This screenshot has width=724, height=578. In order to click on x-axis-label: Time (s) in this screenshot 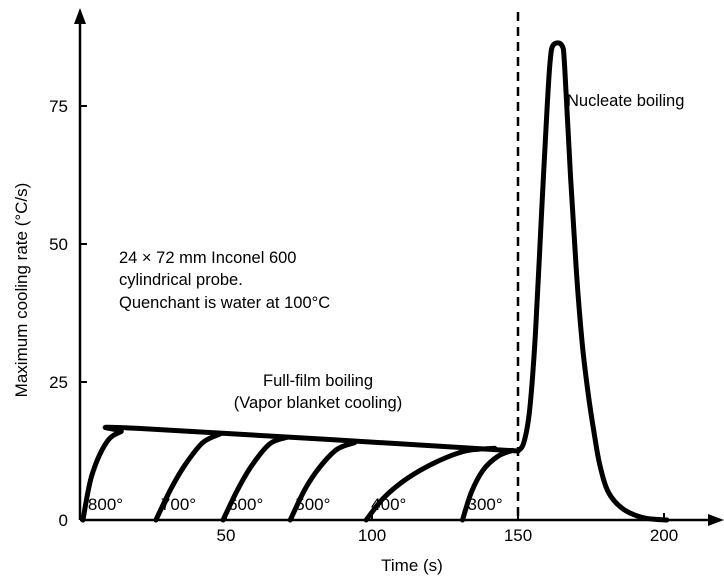, I will do `click(412, 565)`.